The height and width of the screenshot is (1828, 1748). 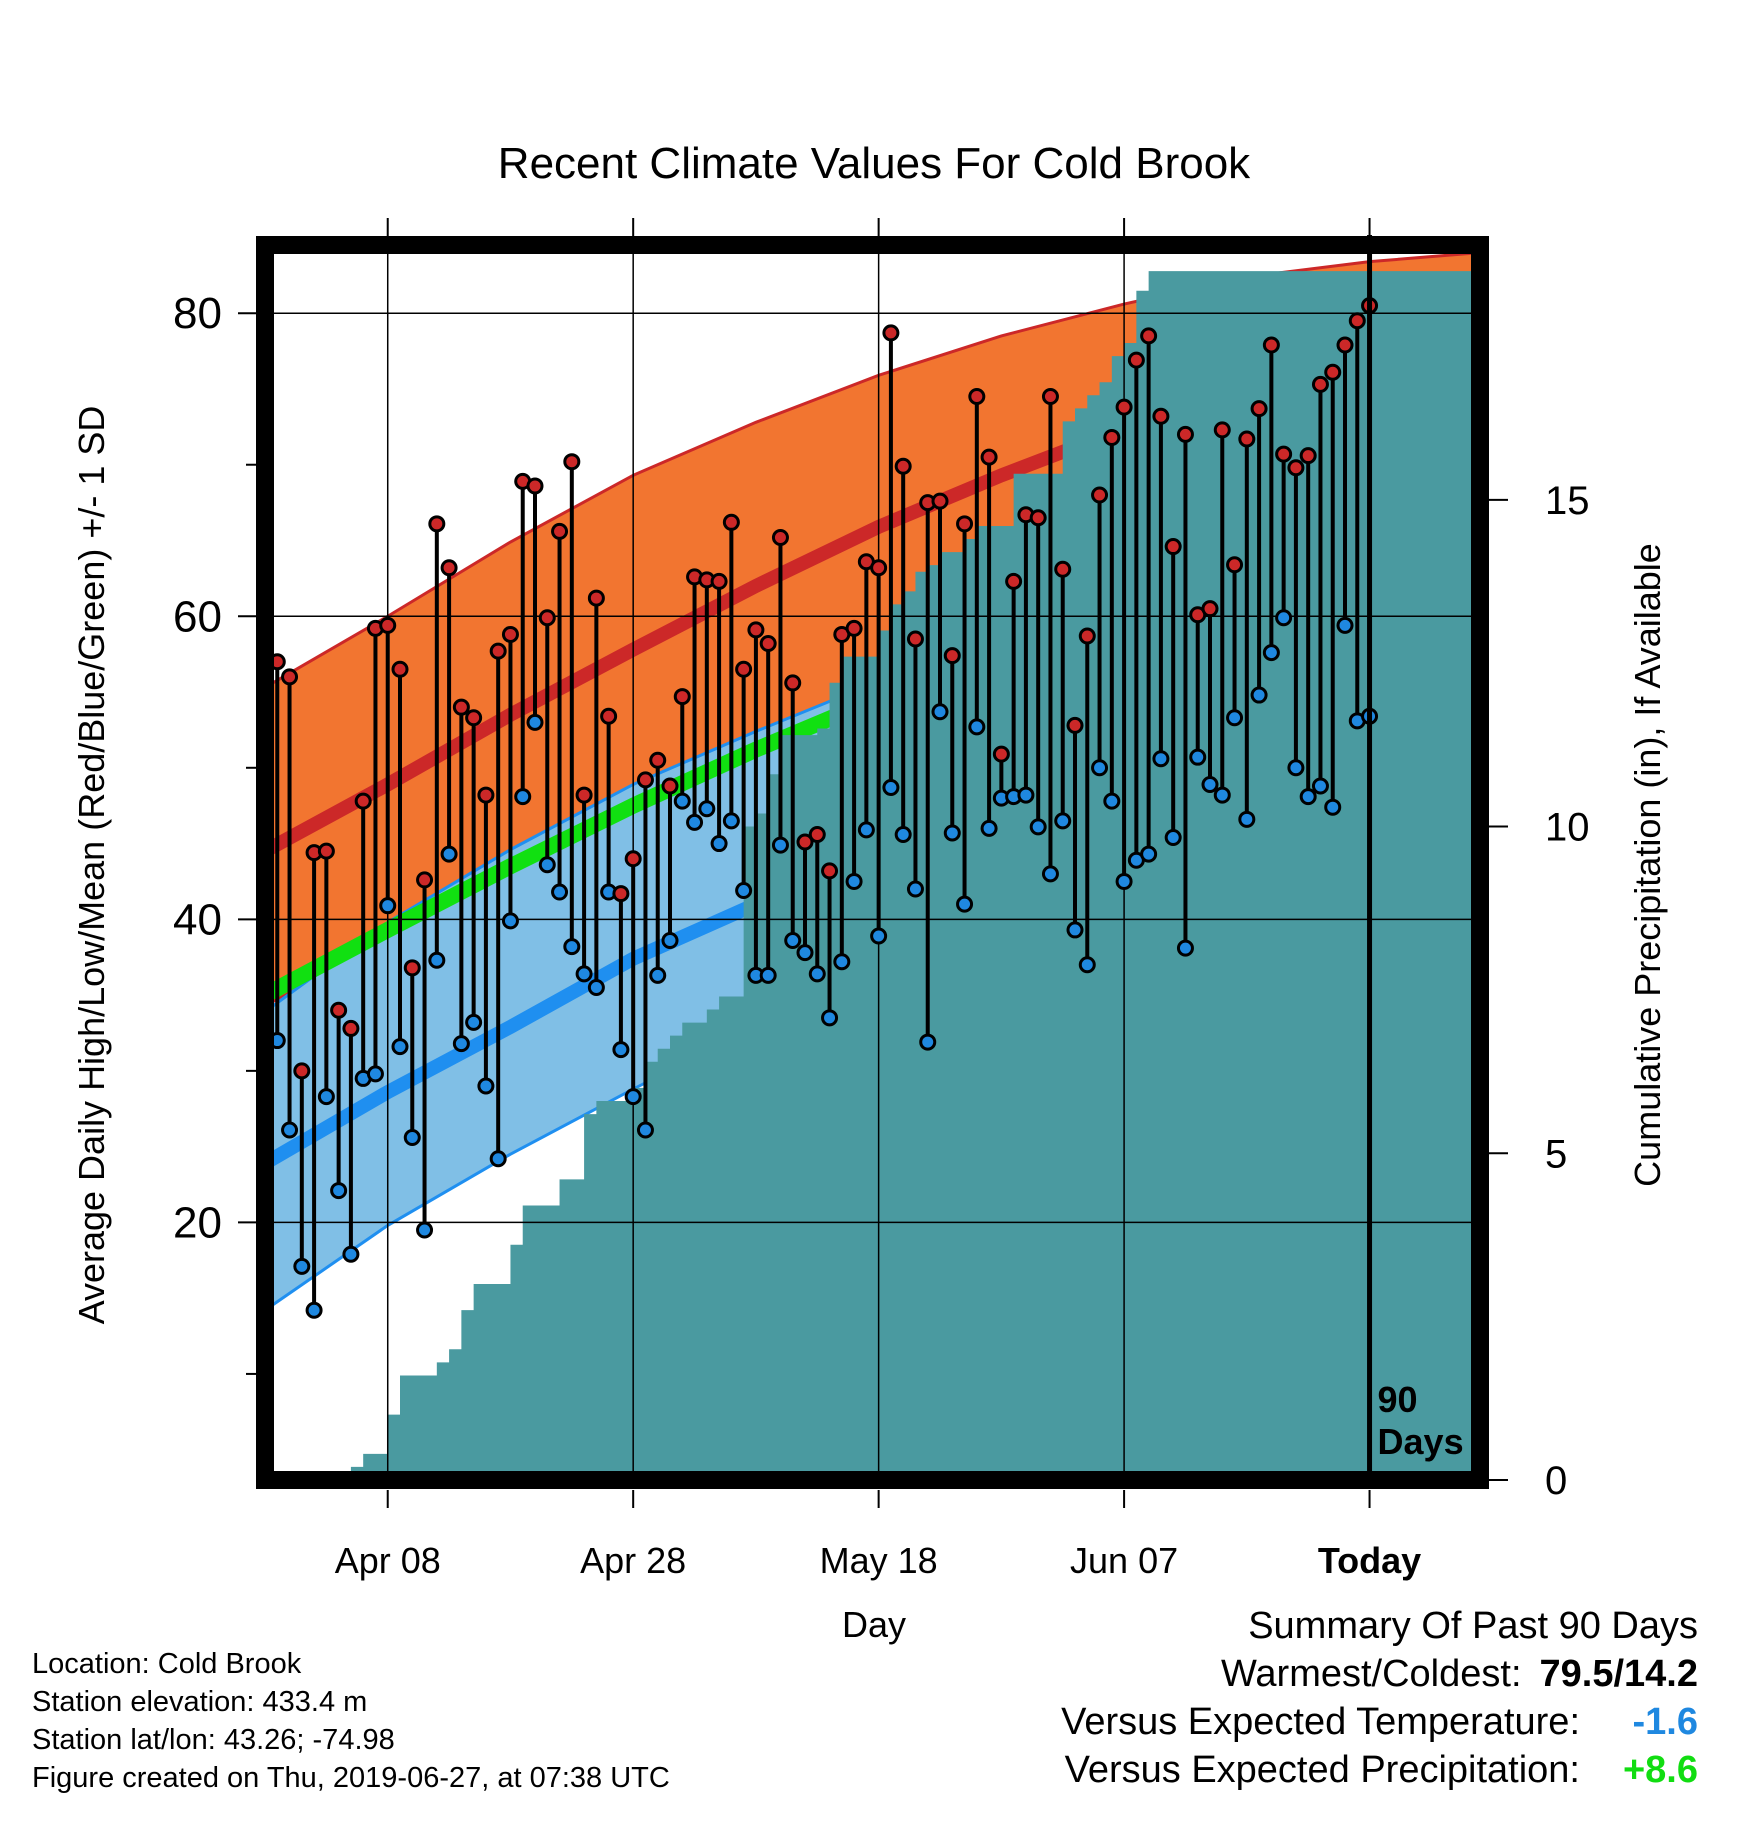 What do you see at coordinates (388, 1560) in the screenshot?
I see `x-tick-label: Apr 08` at bounding box center [388, 1560].